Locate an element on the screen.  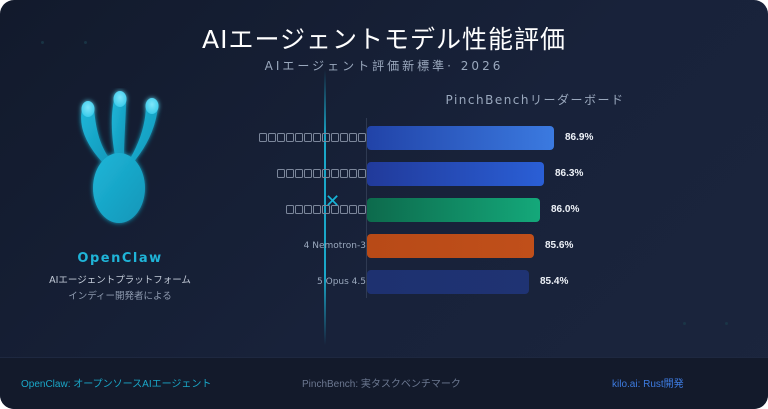
bar-value: 85.4% is located at coordinates (554, 281).